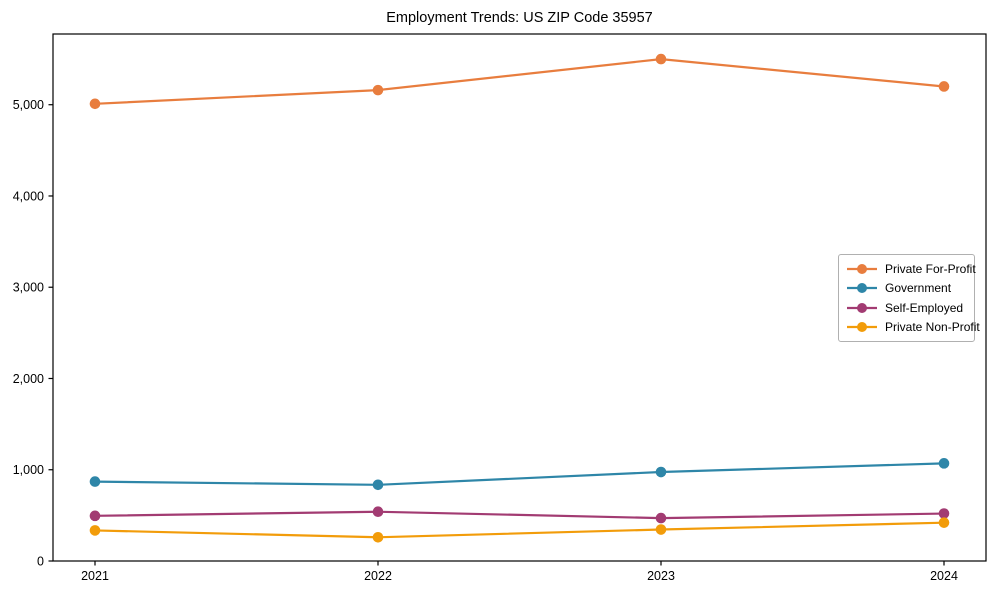 This screenshot has width=1000, height=600. What do you see at coordinates (519, 530) in the screenshot?
I see `series-line-private-non-profit` at bounding box center [519, 530].